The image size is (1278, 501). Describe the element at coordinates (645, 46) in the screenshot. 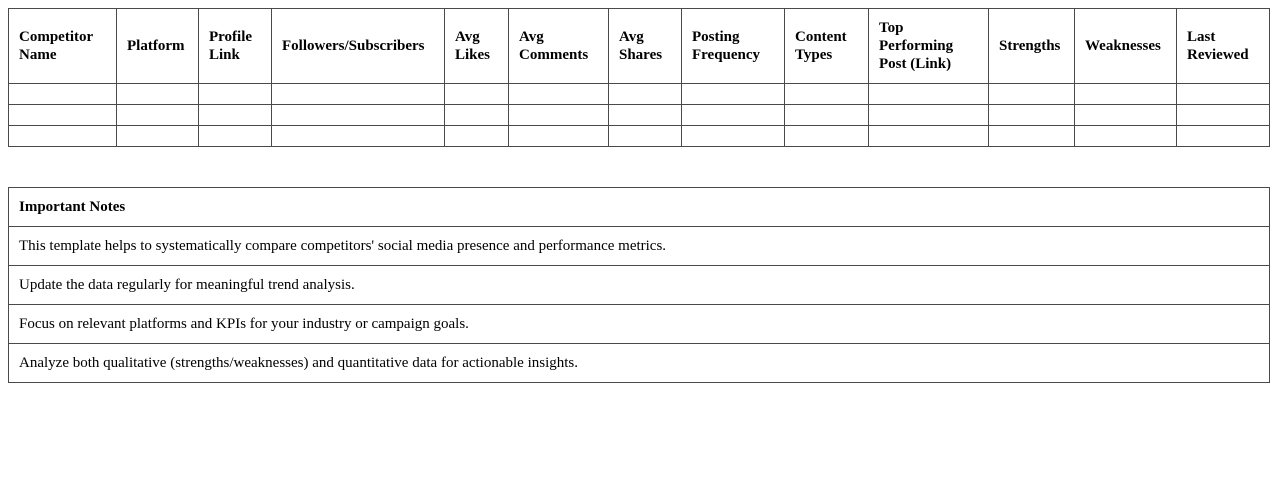

I see `column-header: Avg Shares` at that location.